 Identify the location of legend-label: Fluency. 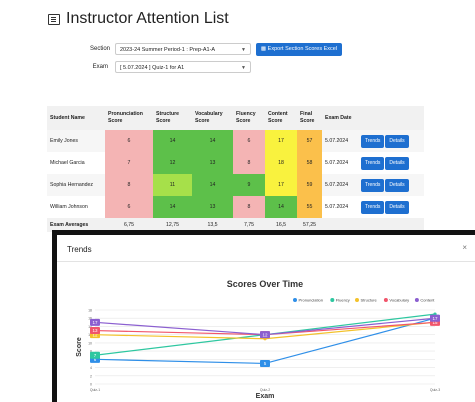
(343, 300).